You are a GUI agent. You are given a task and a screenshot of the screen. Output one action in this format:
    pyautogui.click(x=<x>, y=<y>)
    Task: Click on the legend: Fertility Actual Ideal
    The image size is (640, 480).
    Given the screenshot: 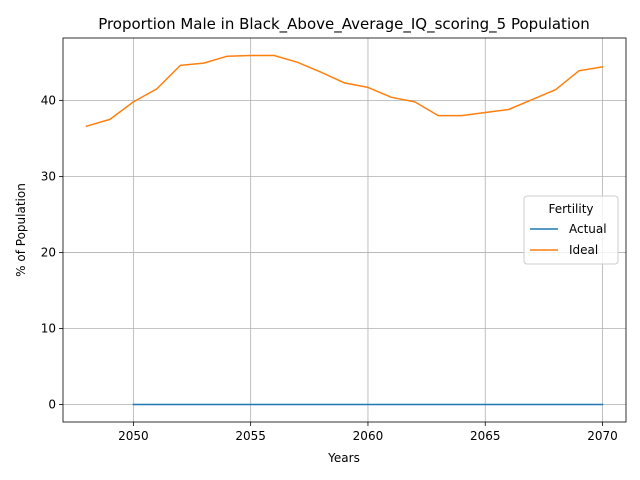 What is the action you would take?
    pyautogui.click(x=571, y=230)
    